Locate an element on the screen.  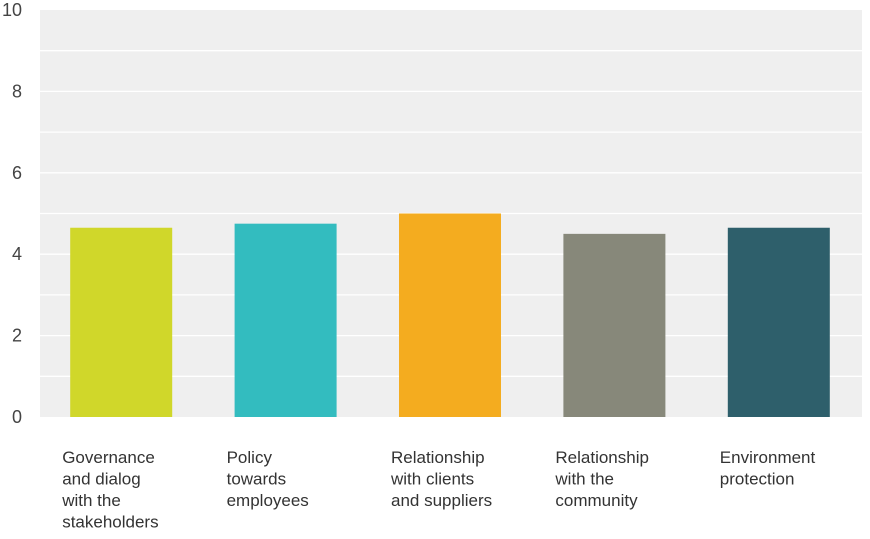
x-category-label: Relationship with the community is located at coordinates (601, 479).